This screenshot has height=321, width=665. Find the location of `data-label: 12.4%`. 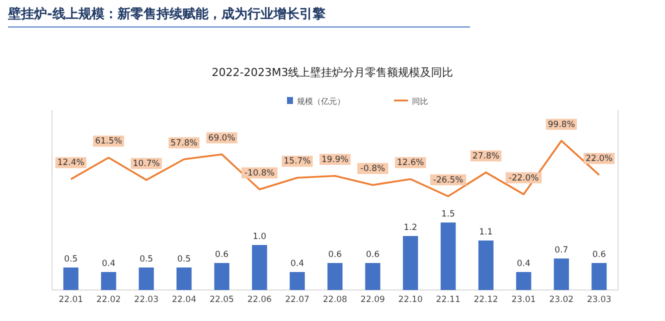

data-label: 12.4% is located at coordinates (70, 163).